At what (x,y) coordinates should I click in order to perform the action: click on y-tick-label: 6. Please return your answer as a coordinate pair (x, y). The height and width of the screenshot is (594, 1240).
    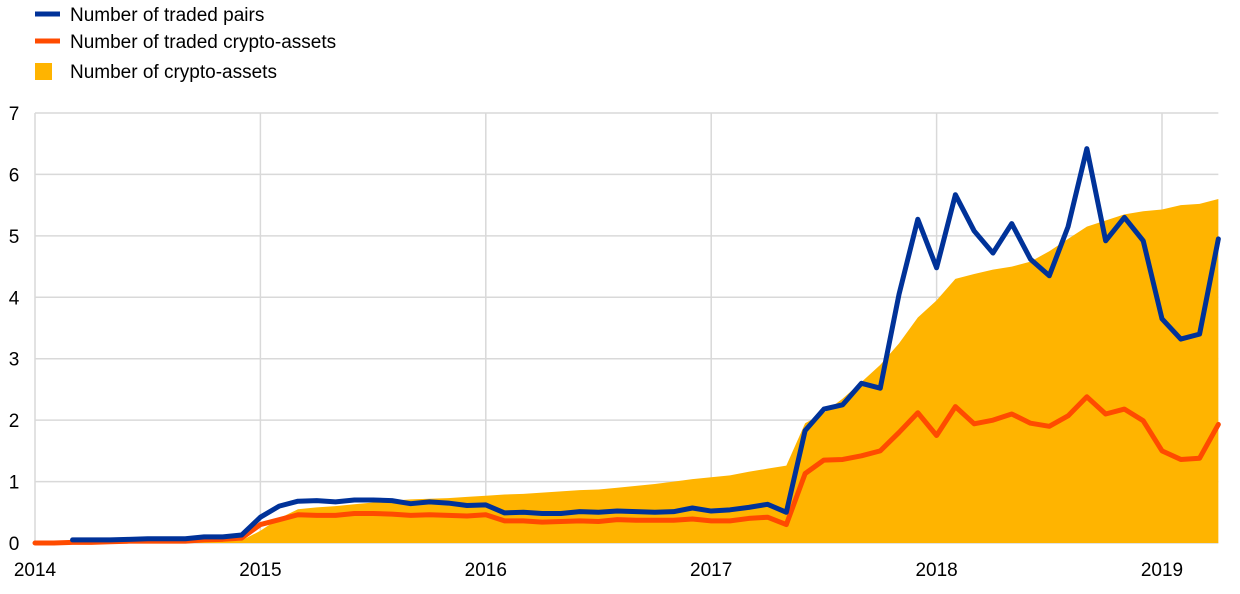
    Looking at the image, I should click on (14, 175).